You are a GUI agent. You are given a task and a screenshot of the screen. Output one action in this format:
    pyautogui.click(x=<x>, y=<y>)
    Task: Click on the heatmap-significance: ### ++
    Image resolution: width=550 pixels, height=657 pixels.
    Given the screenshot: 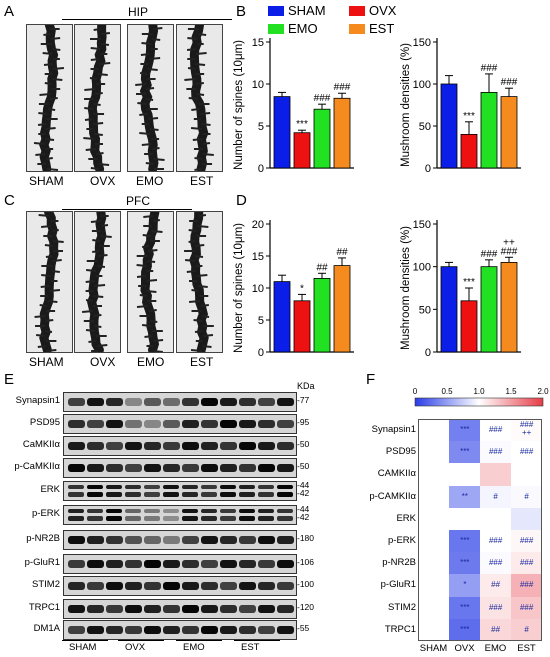 What is the action you would take?
    pyautogui.click(x=526, y=428)
    